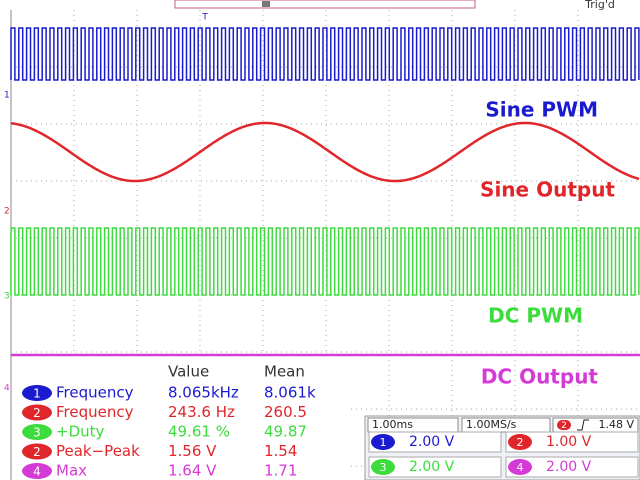  I want to click on measure-mean: 8.061k, so click(290, 393).